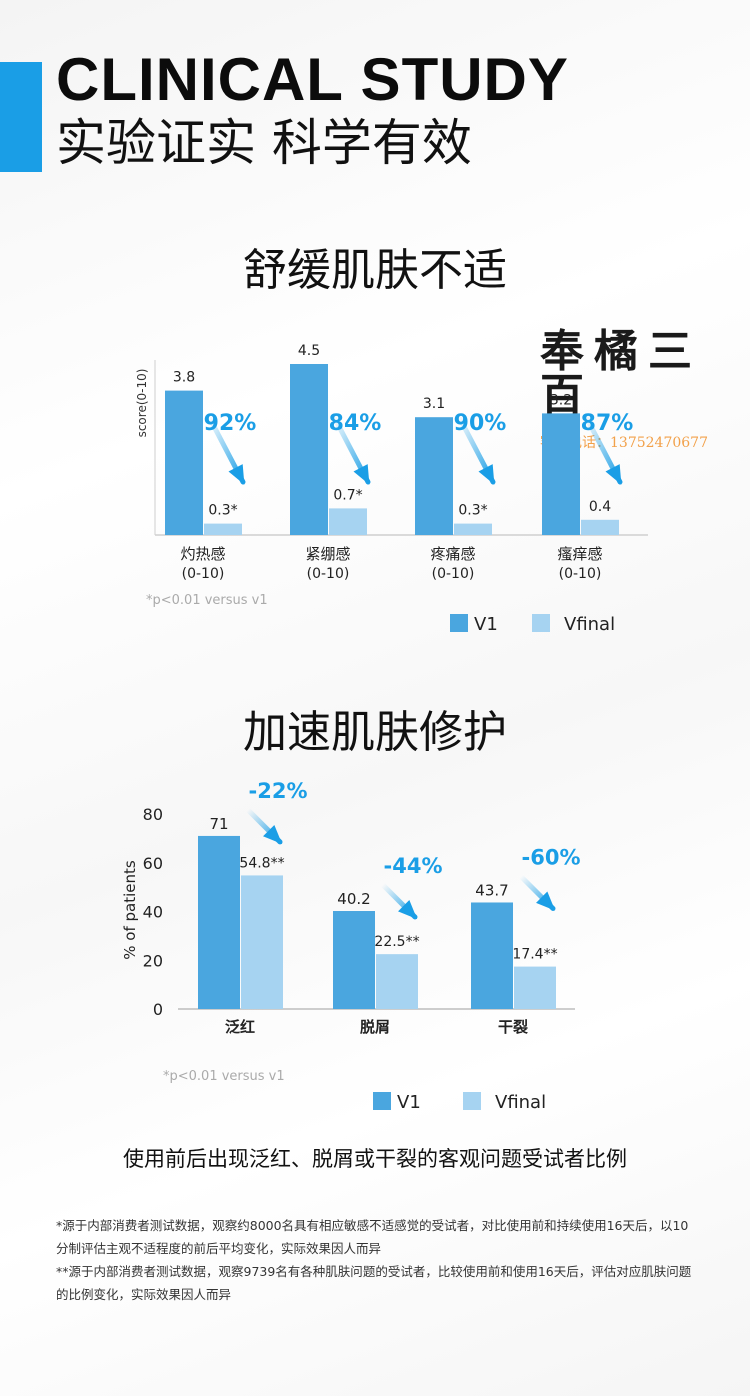  I want to click on bar-v1-label-3: 3.1, so click(434, 404).